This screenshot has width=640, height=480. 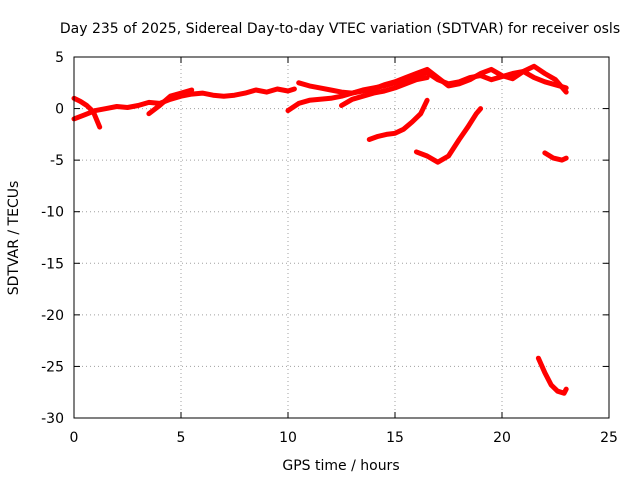 I want to click on y-tick-label: -10, so click(x=52, y=213).